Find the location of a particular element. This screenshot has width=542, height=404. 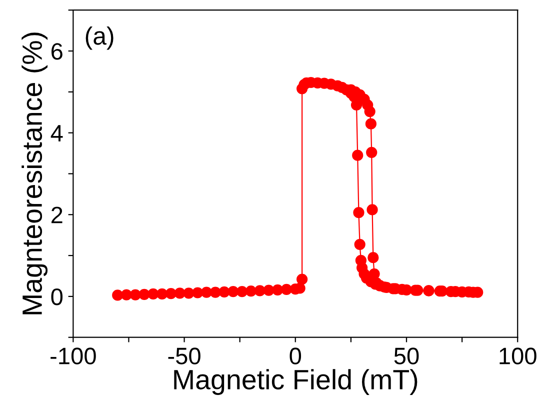

x-tick-label: -100 is located at coordinates (73, 356).